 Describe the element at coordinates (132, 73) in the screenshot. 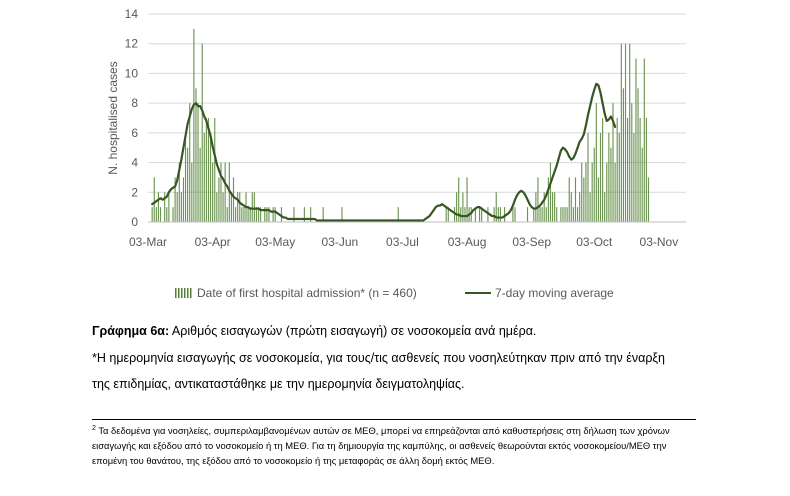

I see `y-tick-label: 10` at that location.